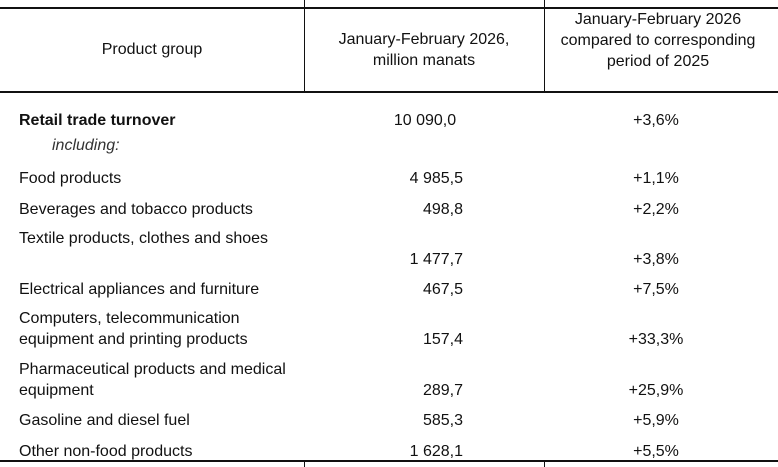 Image resolution: width=778 pixels, height=467 pixels. Describe the element at coordinates (436, 259) in the screenshot. I see `row-value: 1 477,7` at that location.